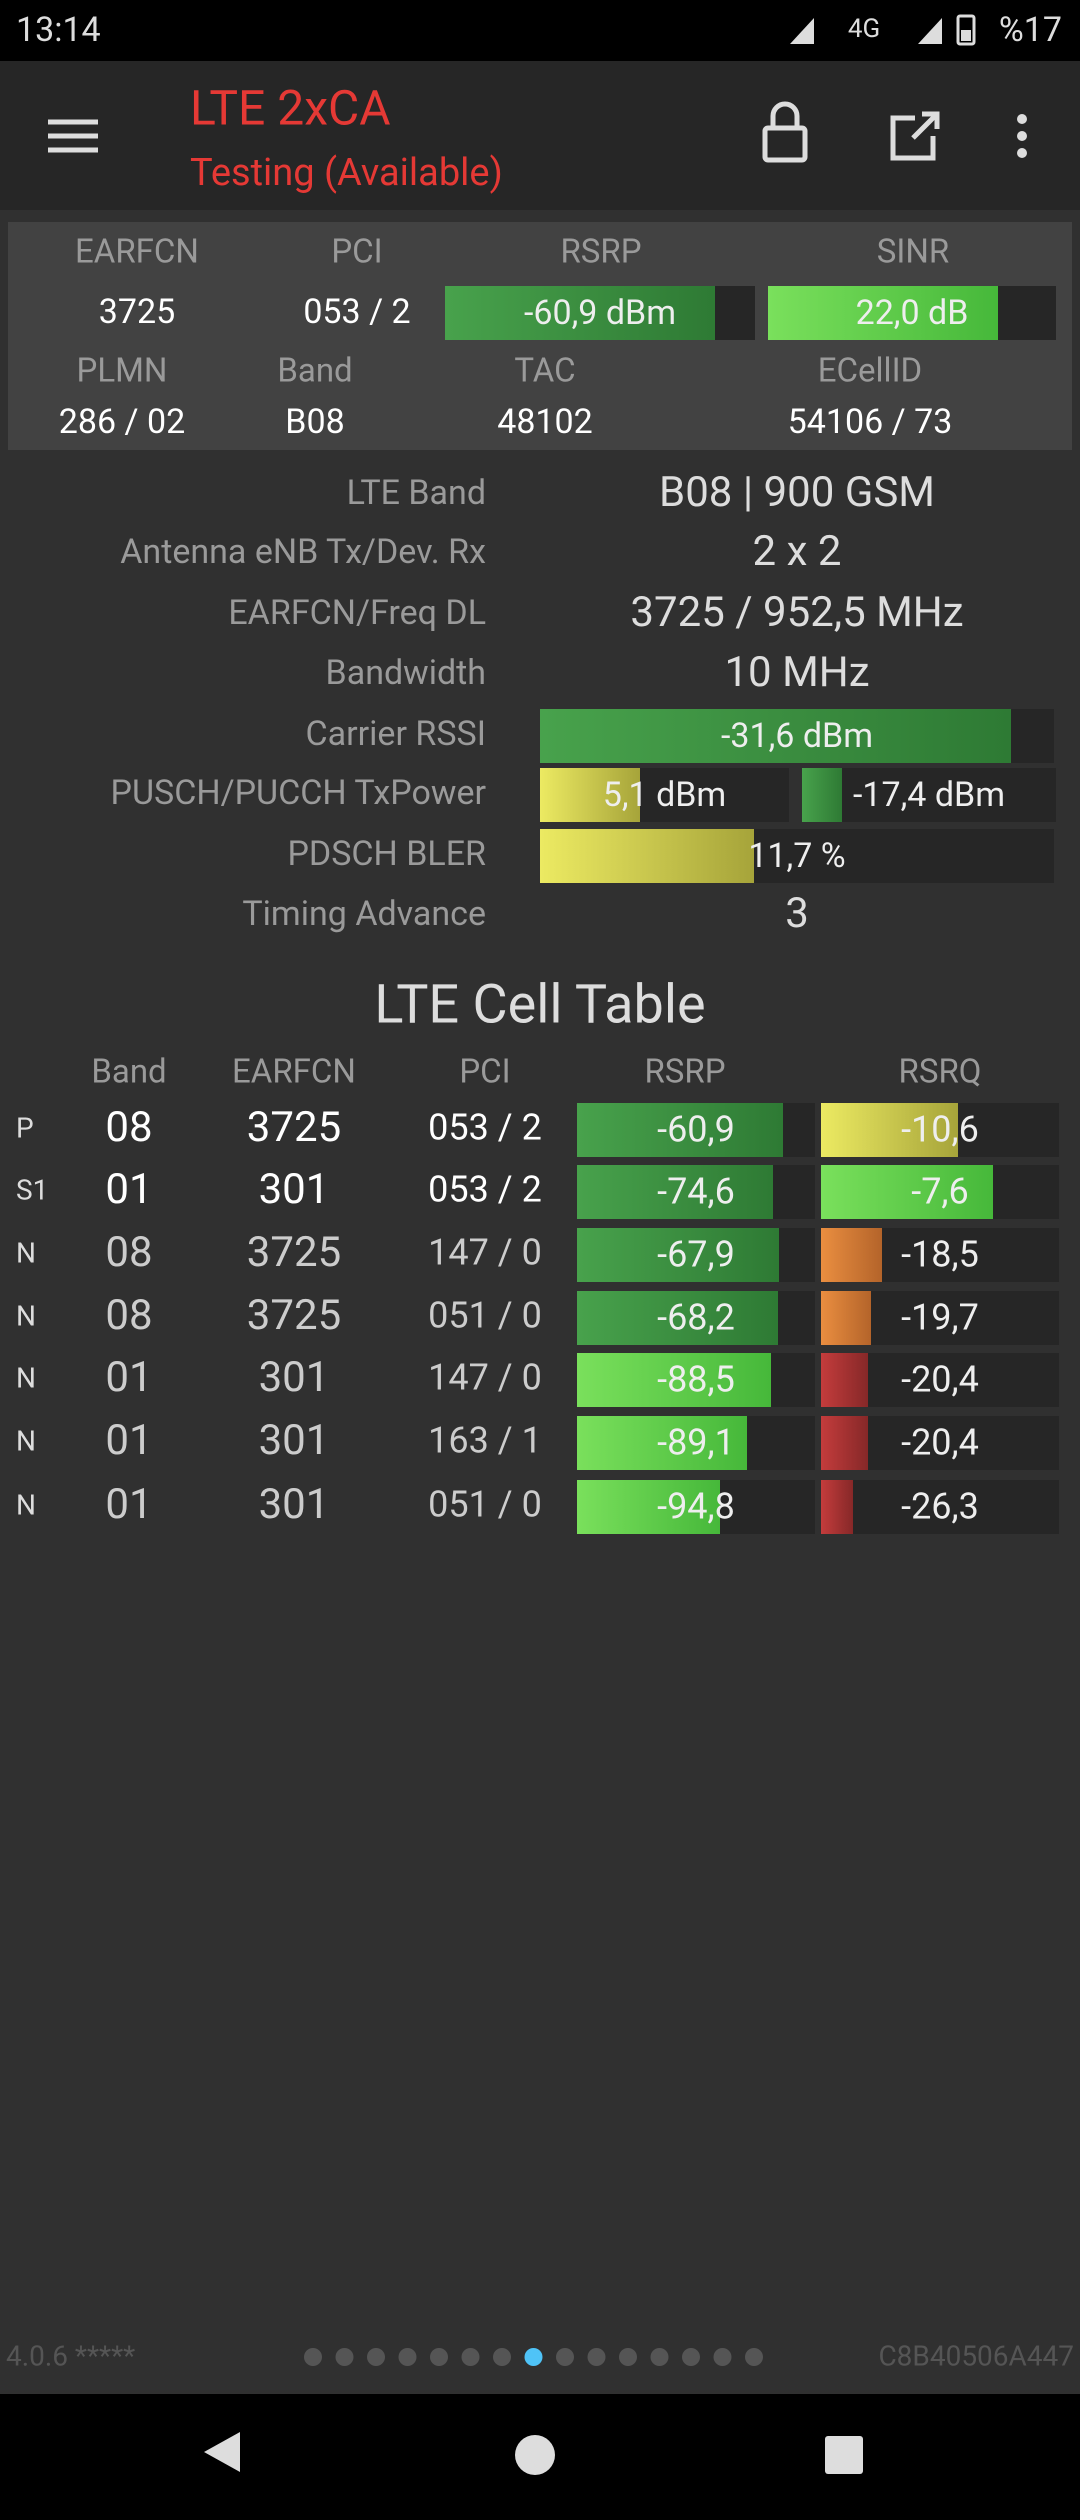 The height and width of the screenshot is (2520, 1080). I want to click on lock-icon, so click(785, 144).